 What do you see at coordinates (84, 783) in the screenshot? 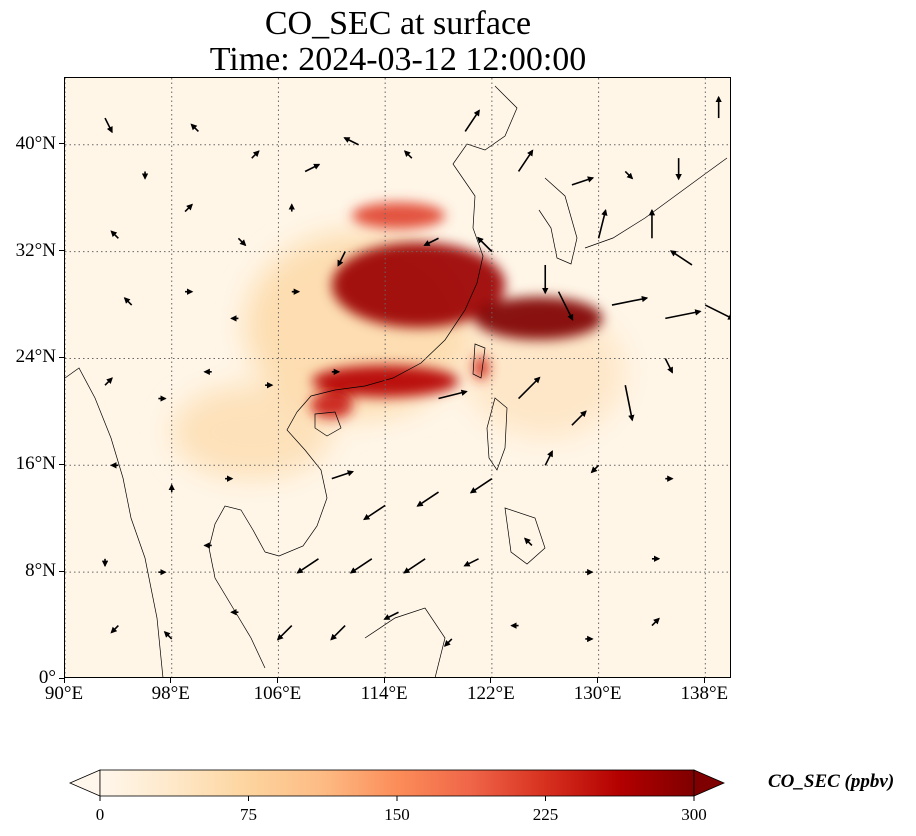
I see `colorbar-extend-min` at bounding box center [84, 783].